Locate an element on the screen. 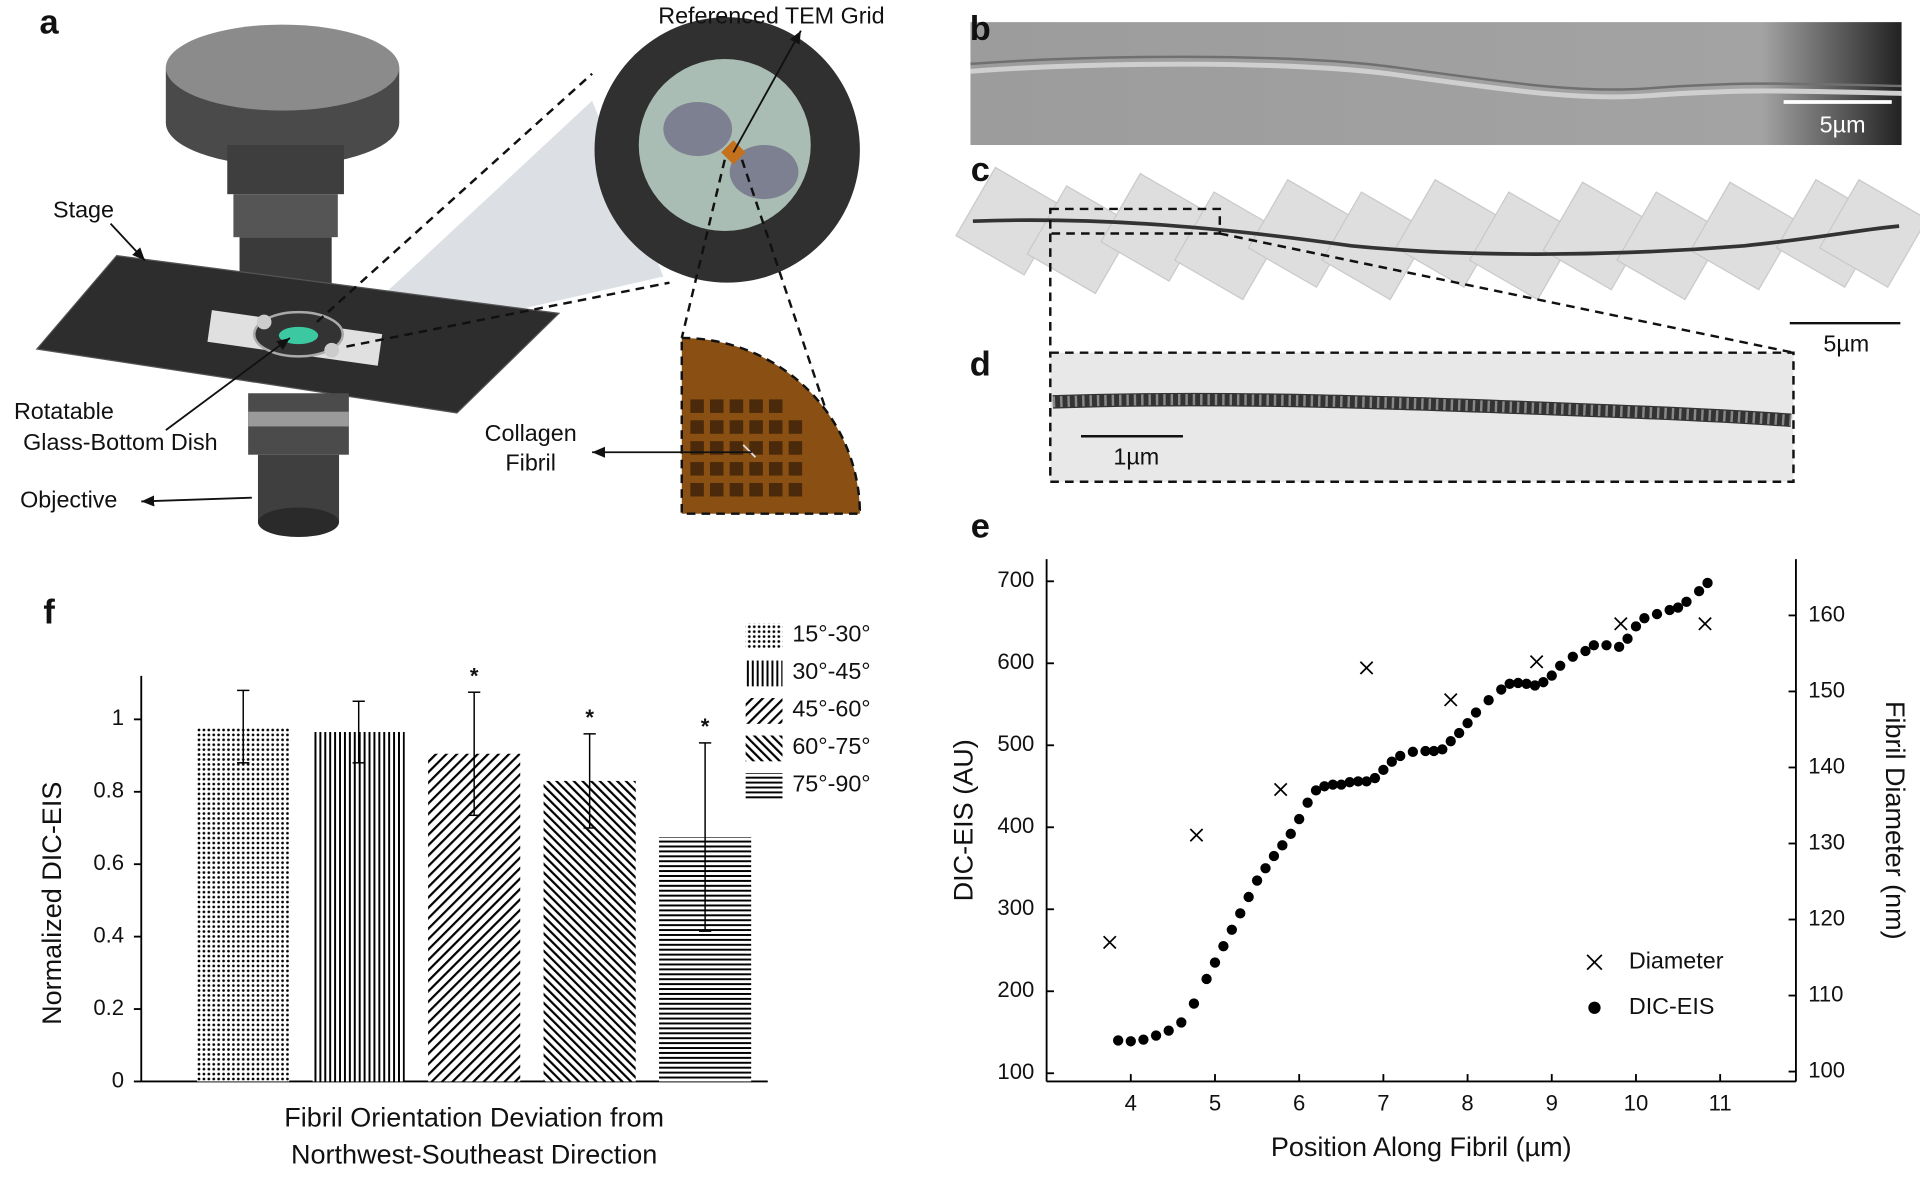 The width and height of the screenshot is (1920, 1181). legend-label: 75°-90° is located at coordinates (831, 783).